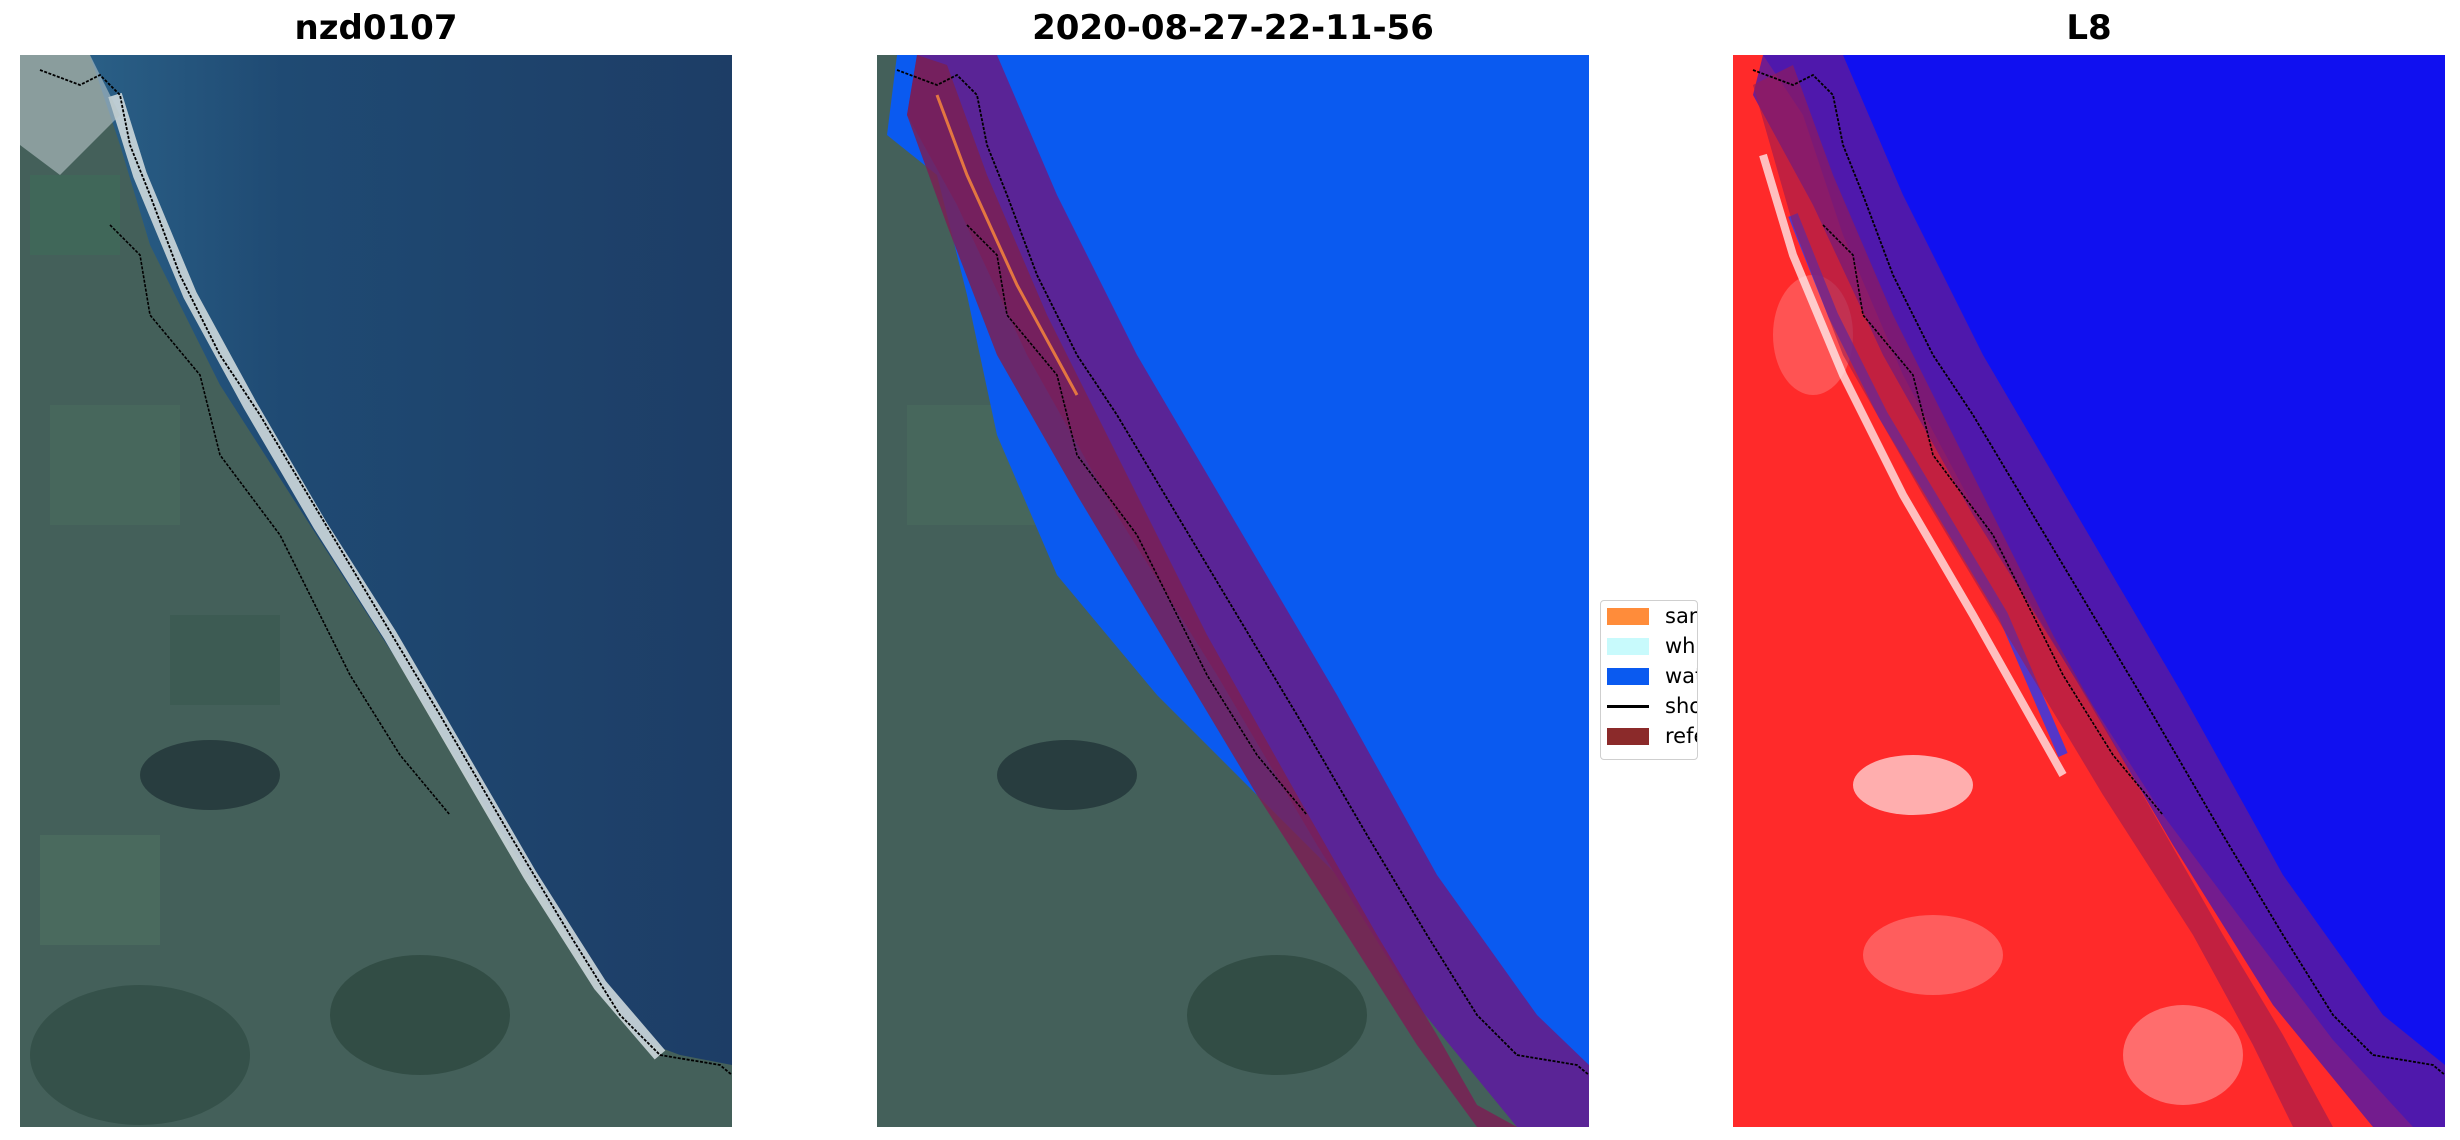 The image size is (2460, 1140). Describe the element at coordinates (1628, 706) in the screenshot. I see `legend-line` at that location.